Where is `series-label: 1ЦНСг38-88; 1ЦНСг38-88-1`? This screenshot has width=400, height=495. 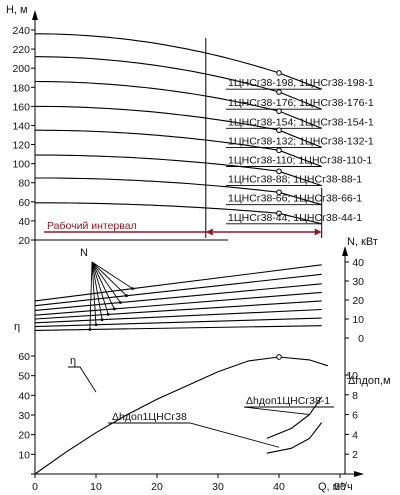 series-label: 1ЦНСг38-88; 1ЦНСг38-88-1 is located at coordinates (295, 180).